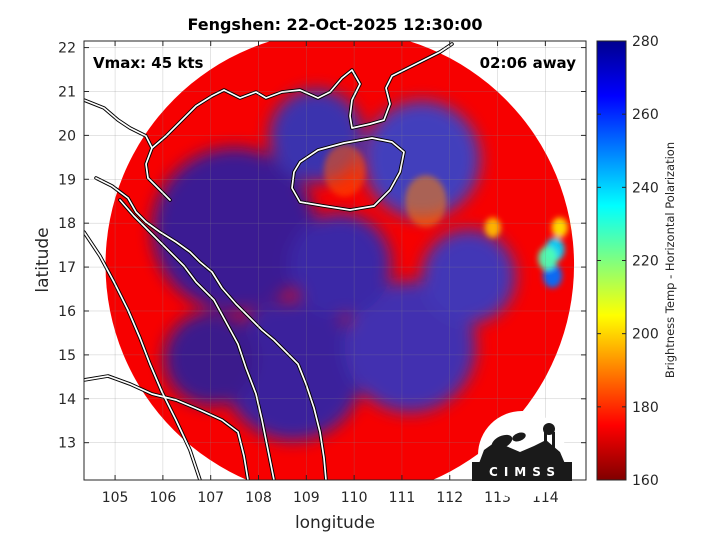  Describe the element at coordinates (334, 24) in the screenshot. I see `chart-title: Fengshen: 22-Oct-2025 12:30:00` at that location.